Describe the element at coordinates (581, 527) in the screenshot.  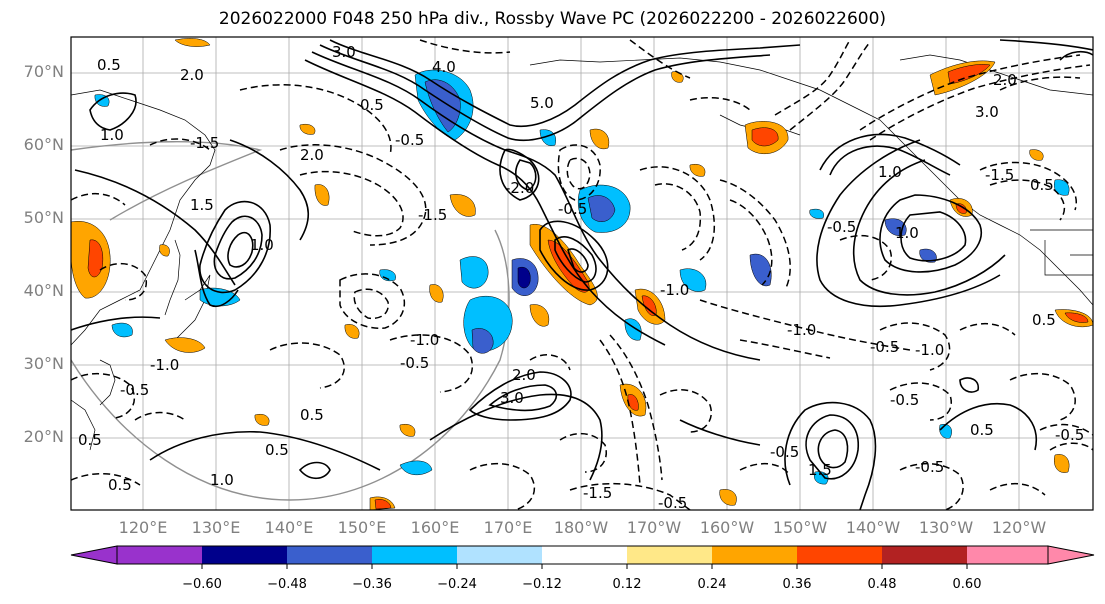
I see `lon-label: 180°W` at that location.